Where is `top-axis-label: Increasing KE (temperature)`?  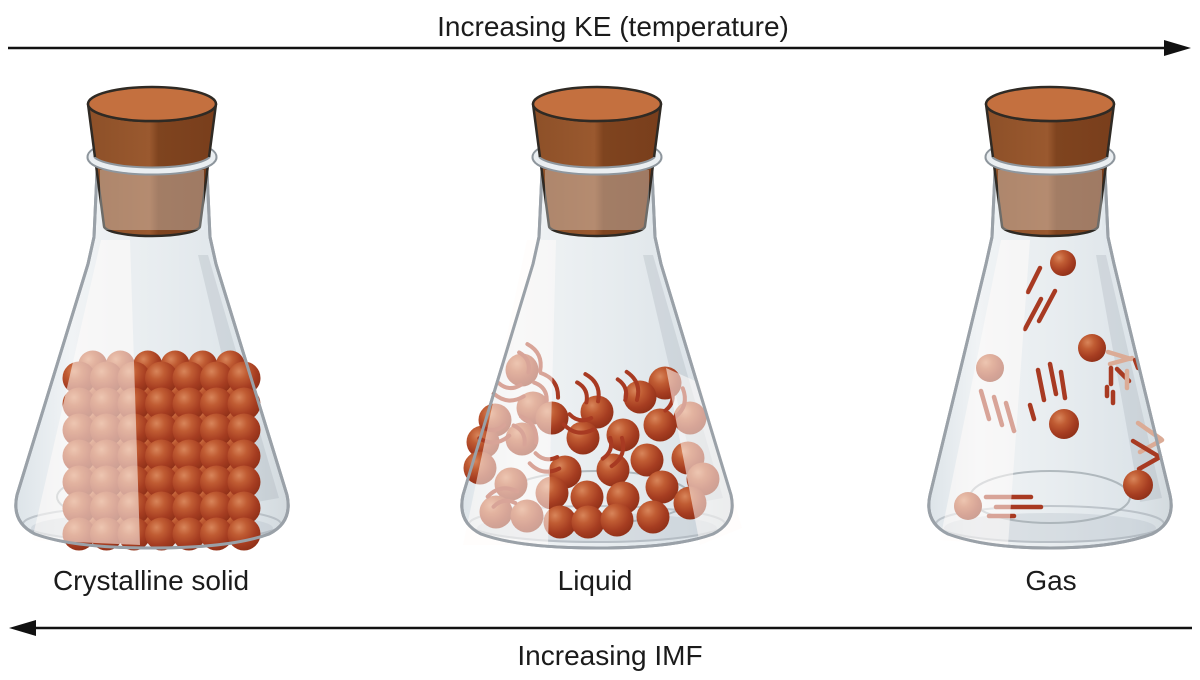
top-axis-label: Increasing KE (temperature) is located at coordinates (613, 26).